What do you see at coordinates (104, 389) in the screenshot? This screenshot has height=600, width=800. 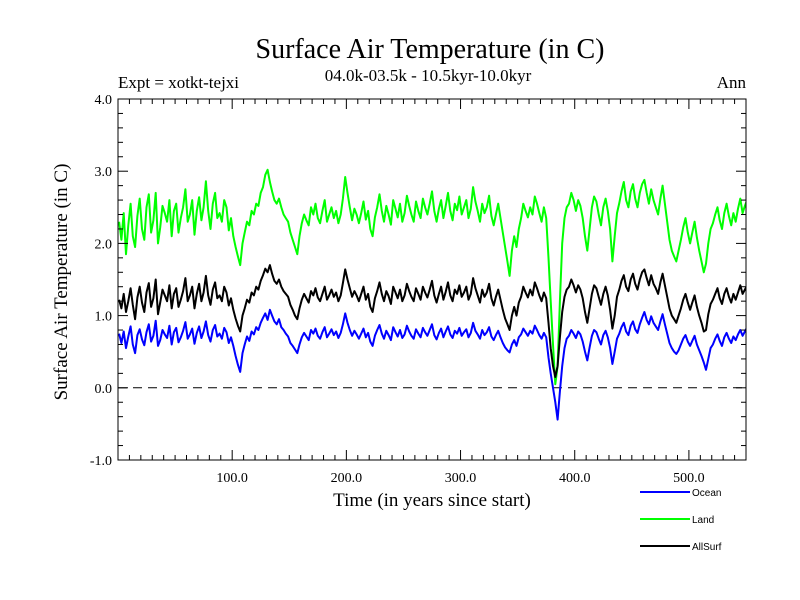 I see `y-tick-label: 0.0` at bounding box center [104, 389].